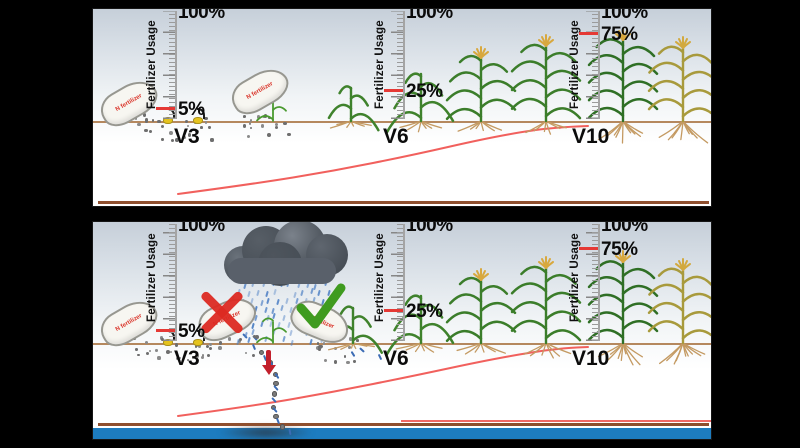  Describe the element at coordinates (402, 433) in the screenshot. I see `groundwater-band` at that location.